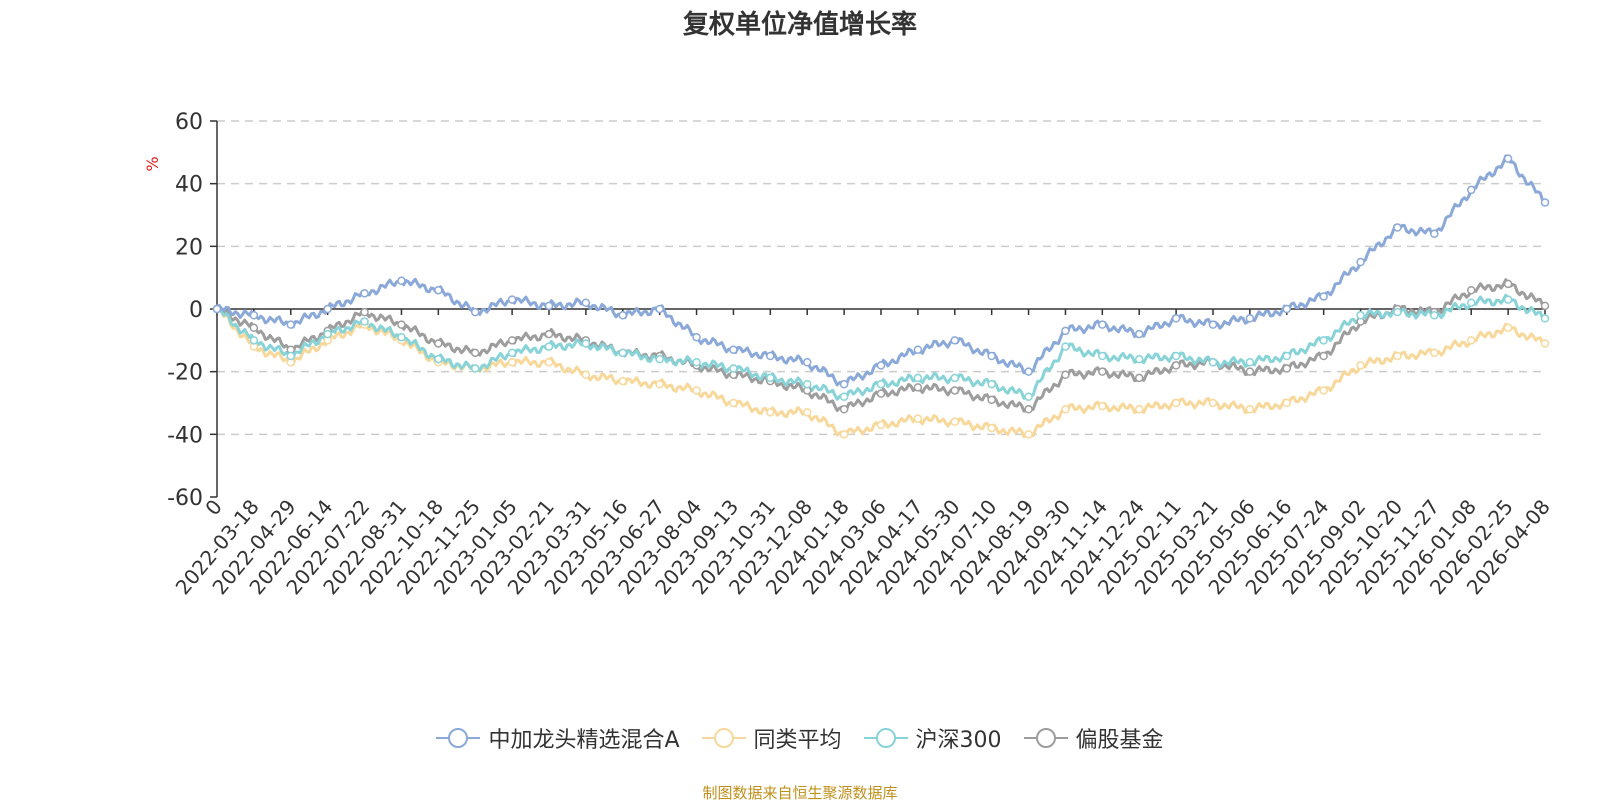  Describe the element at coordinates (771, 738) in the screenshot. I see `legend-item-1: 同类平均` at that location.